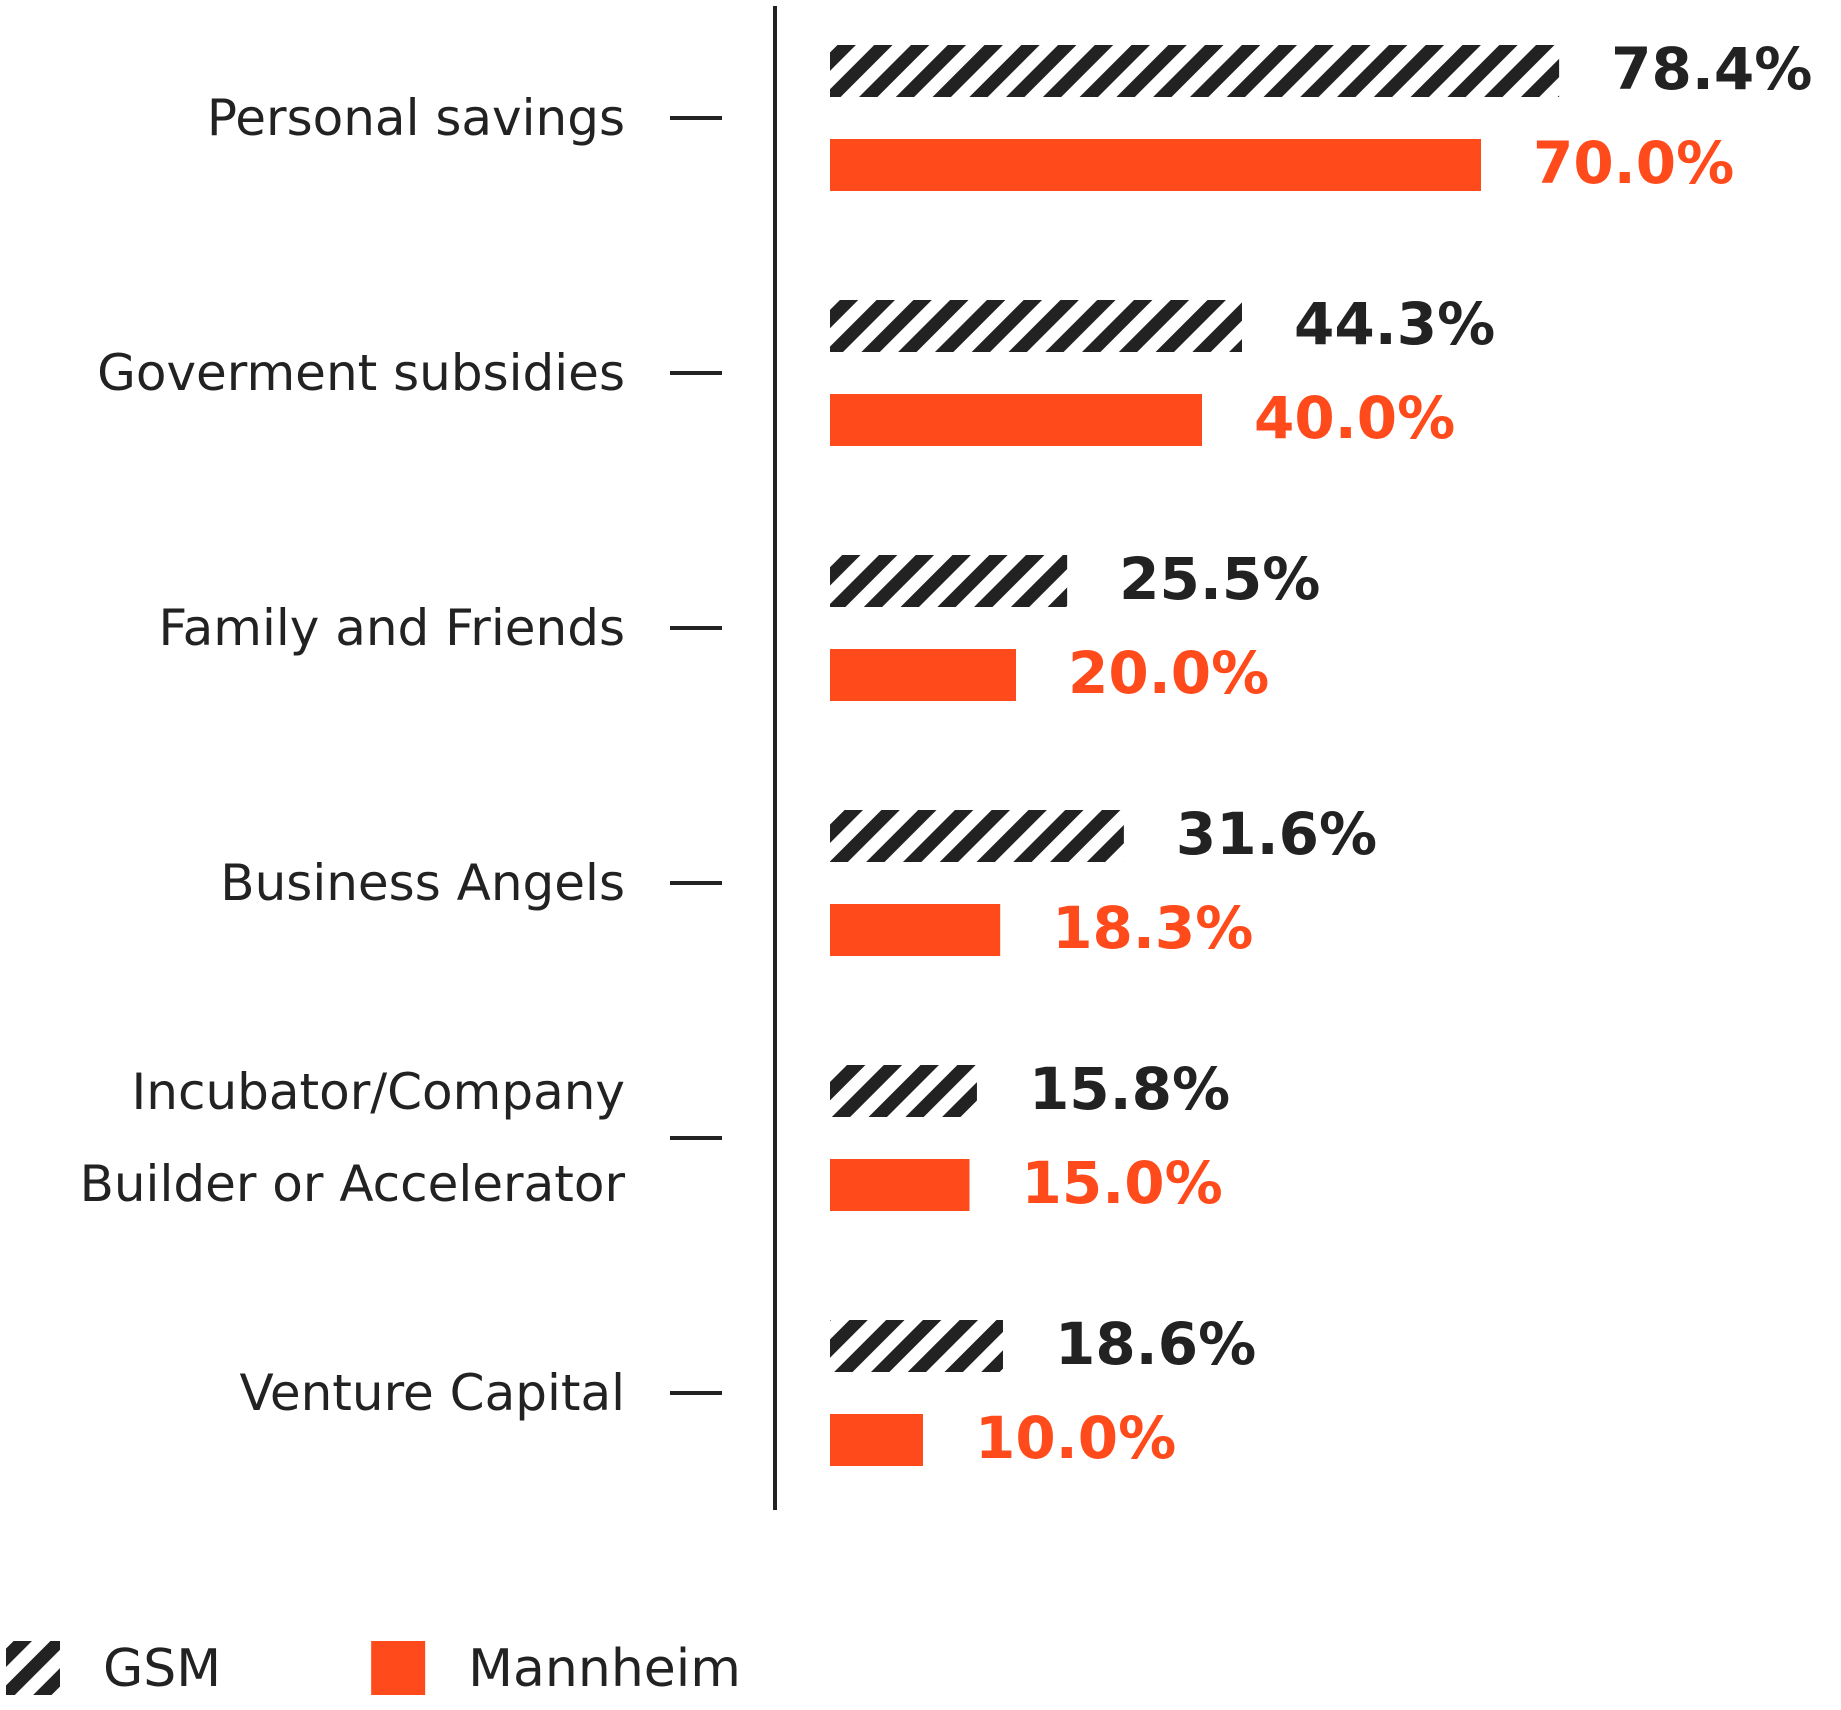  What do you see at coordinates (1129, 1089) in the screenshot?
I see `value-label: 15.8%` at bounding box center [1129, 1089].